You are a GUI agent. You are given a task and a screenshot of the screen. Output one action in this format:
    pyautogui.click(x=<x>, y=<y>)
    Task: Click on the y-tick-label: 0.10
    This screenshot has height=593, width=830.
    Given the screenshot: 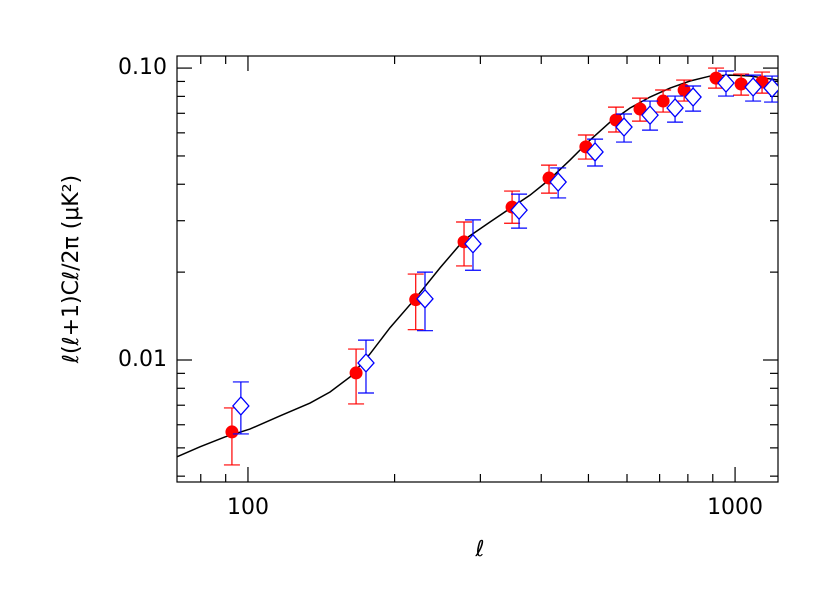 What is the action you would take?
    pyautogui.click(x=142, y=67)
    